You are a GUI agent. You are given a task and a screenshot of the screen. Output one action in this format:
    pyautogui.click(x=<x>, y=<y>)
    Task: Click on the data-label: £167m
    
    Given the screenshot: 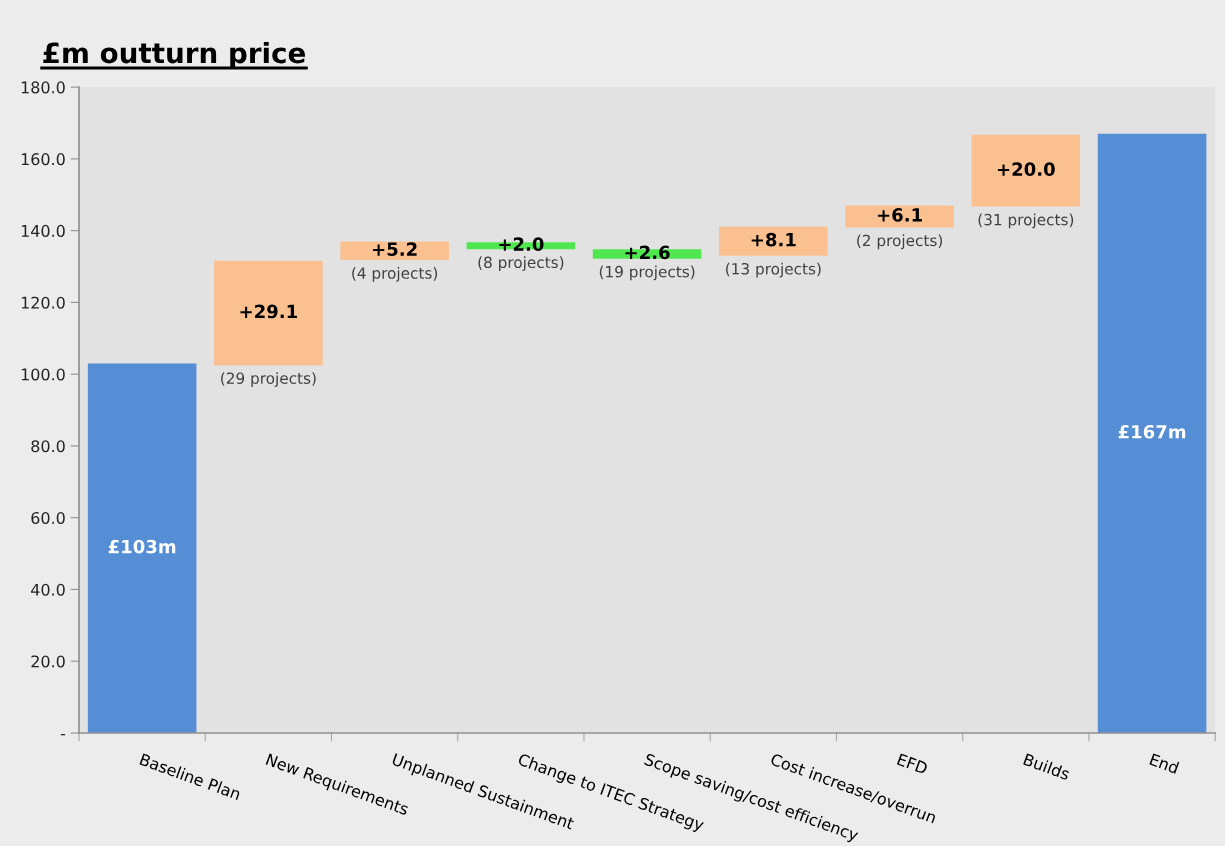 What is the action you would take?
    pyautogui.click(x=1152, y=431)
    